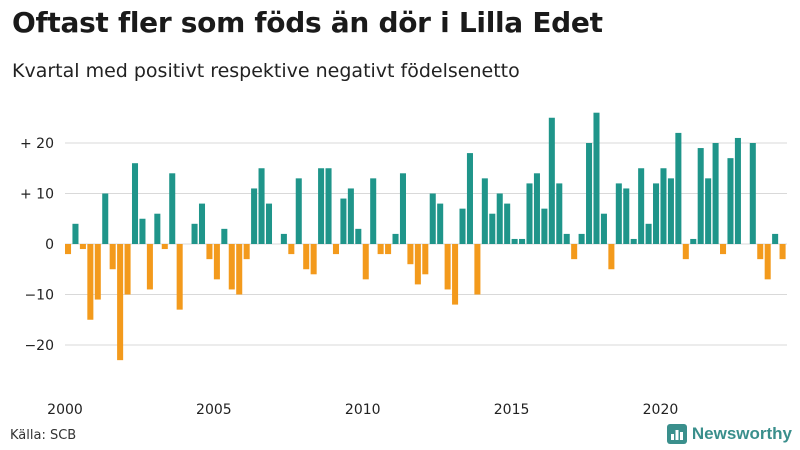 The image size is (800, 450). Describe the element at coordinates (307, 22) in the screenshot. I see `chart-title: Oftast fler som föds än dör i Lilla Edet` at that location.